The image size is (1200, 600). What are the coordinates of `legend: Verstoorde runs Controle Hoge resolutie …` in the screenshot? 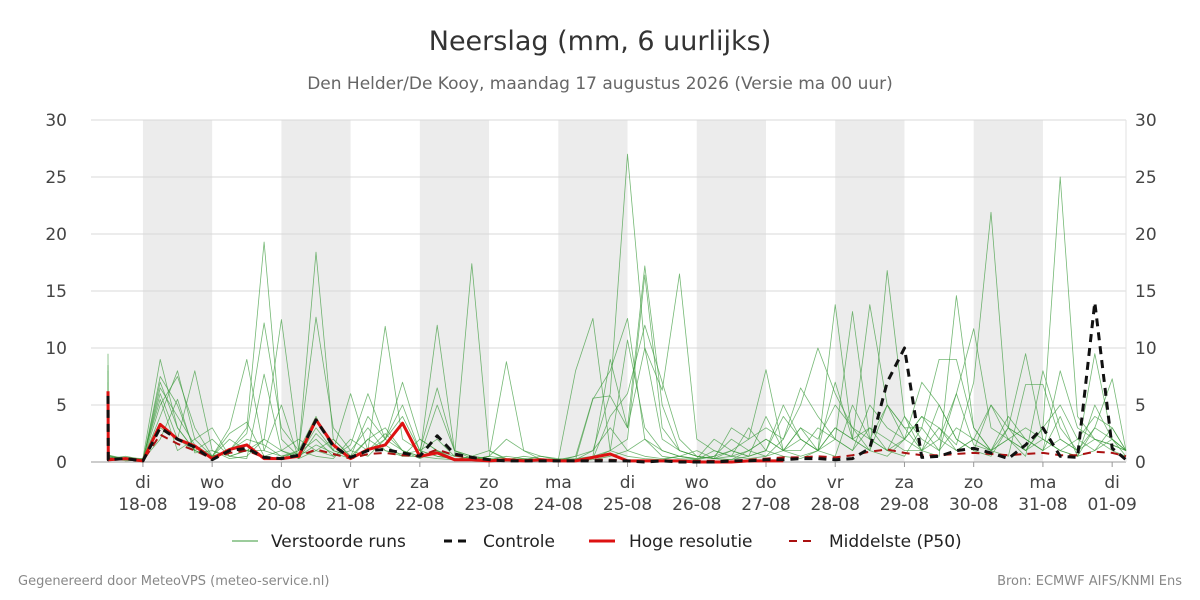 It's located at (597, 542).